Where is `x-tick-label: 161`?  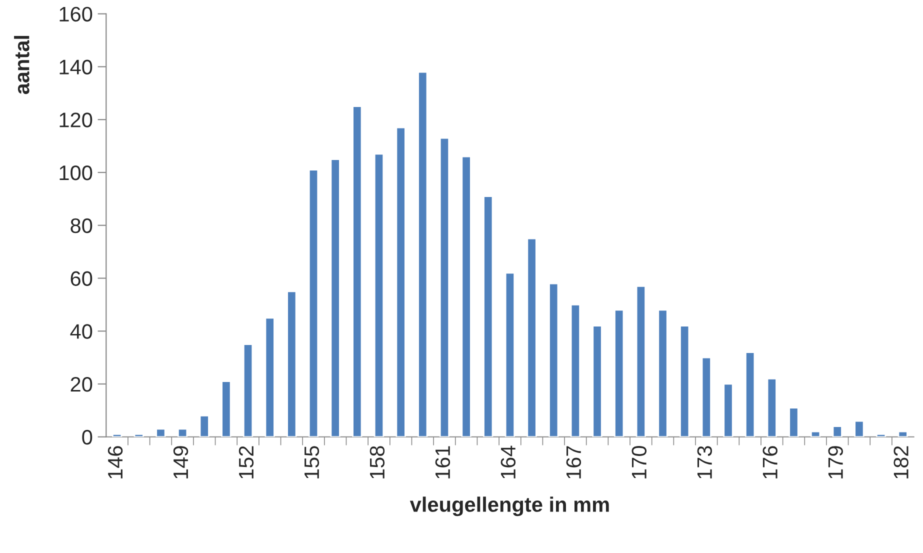 x-tick-label: 161 is located at coordinates (442, 462).